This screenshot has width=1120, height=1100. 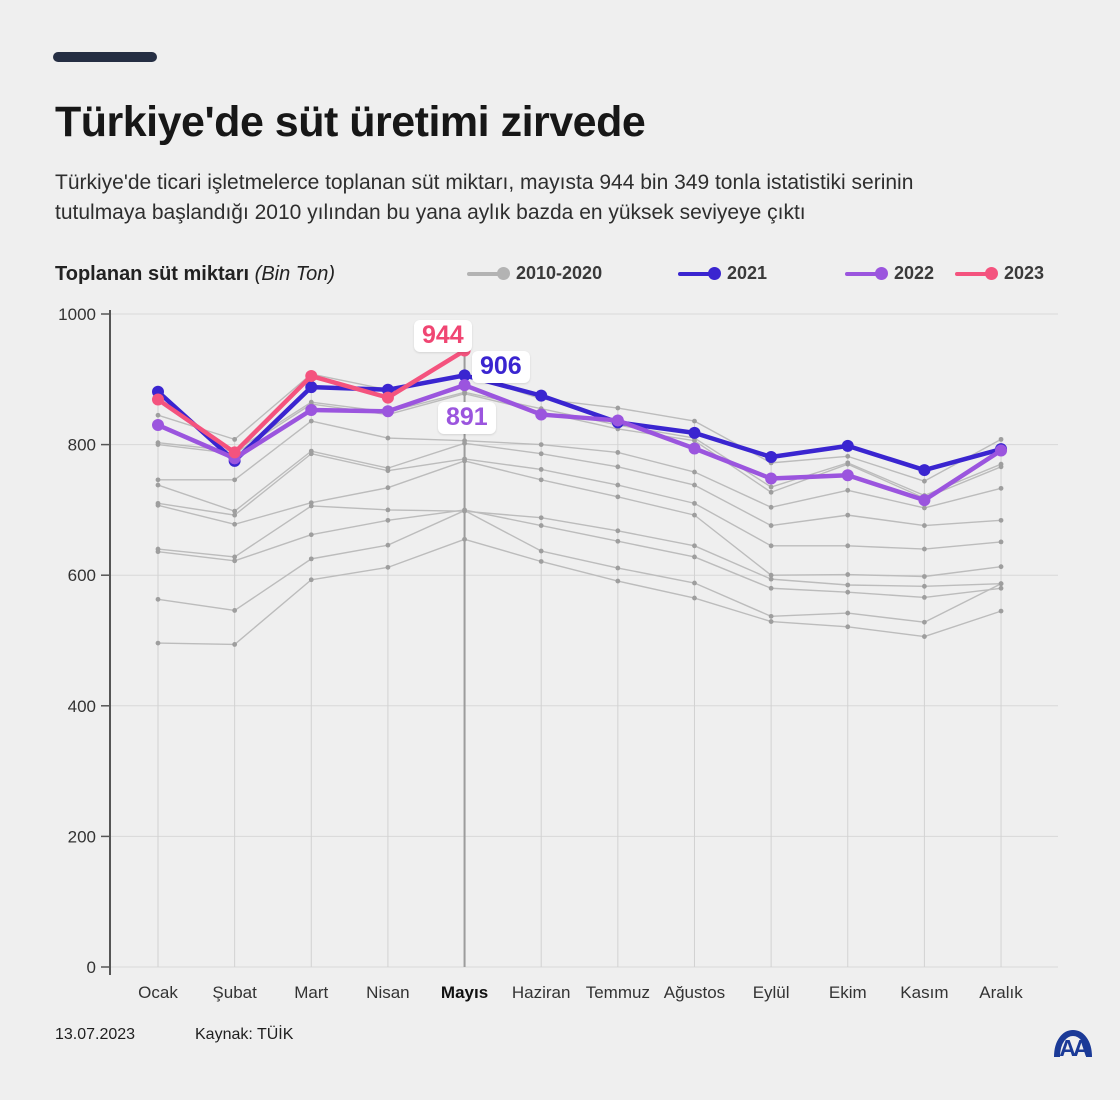 I want to click on series-line-2018, so click(x=579, y=445).